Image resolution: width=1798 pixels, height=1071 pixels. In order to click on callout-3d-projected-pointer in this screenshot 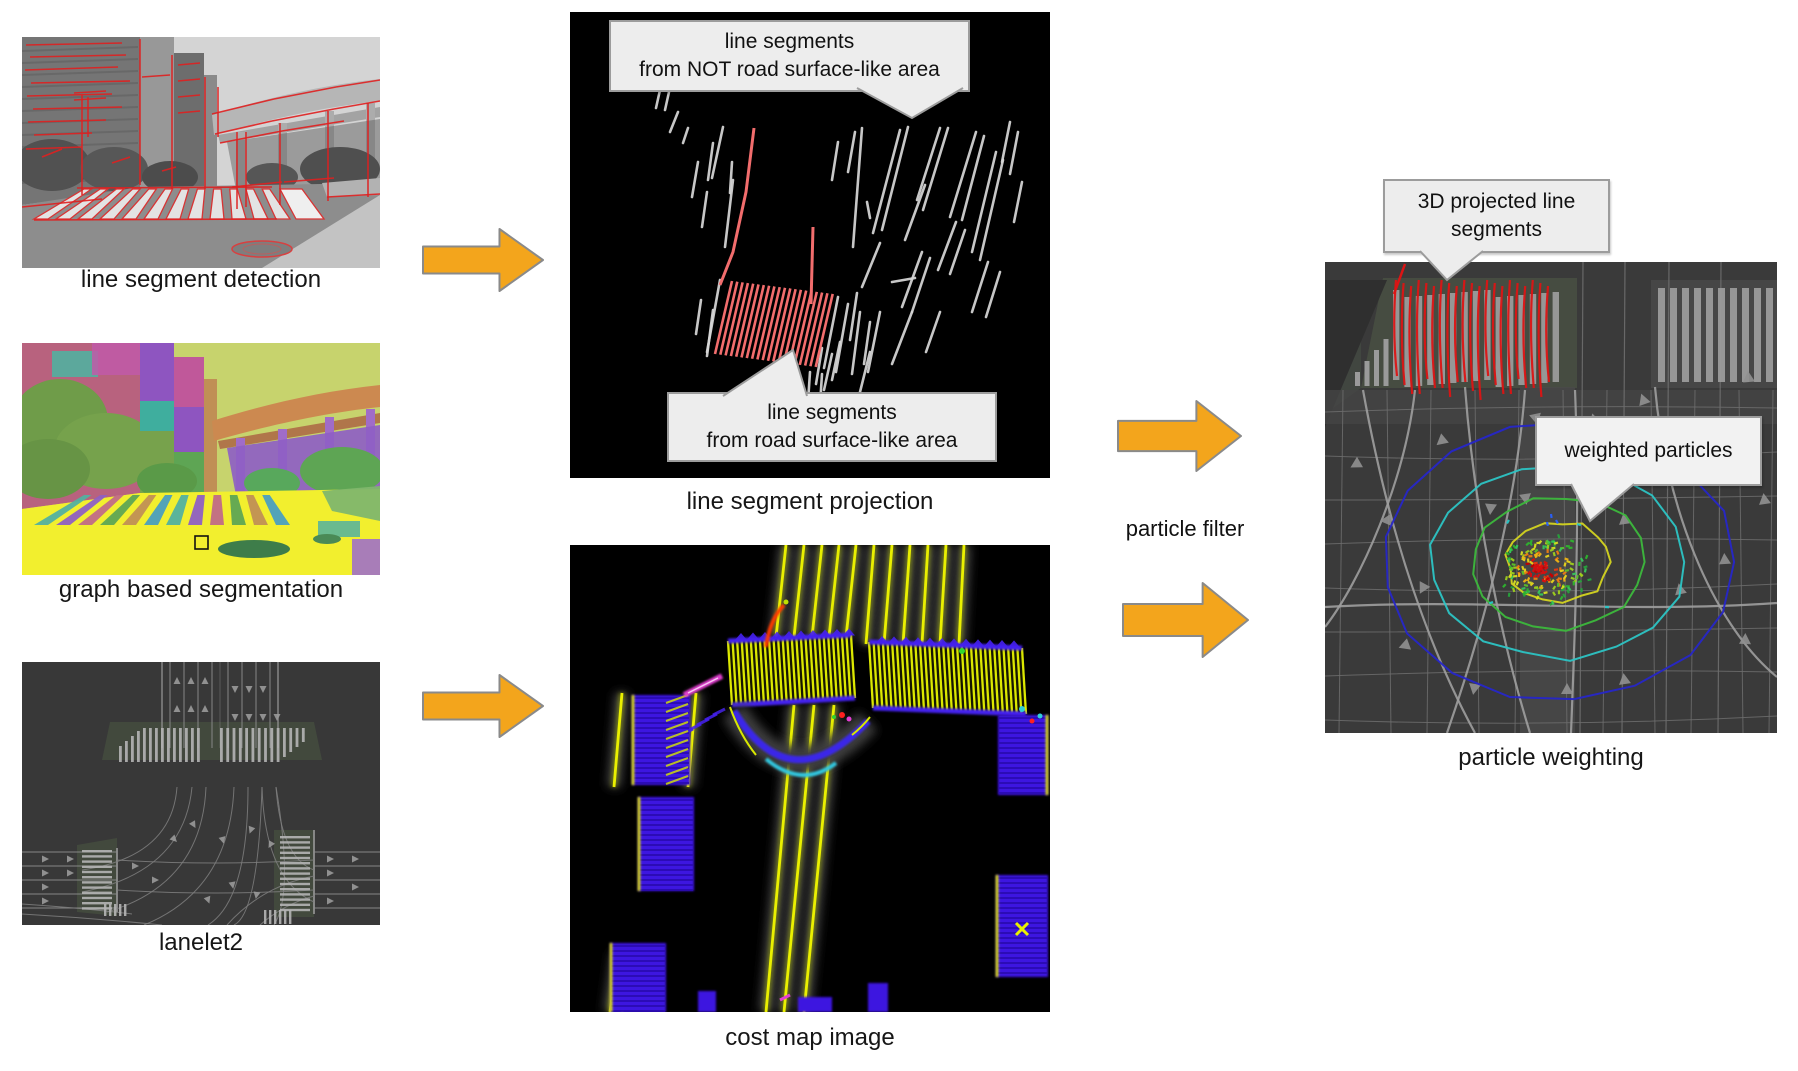, I will do `click(1451, 266)`.